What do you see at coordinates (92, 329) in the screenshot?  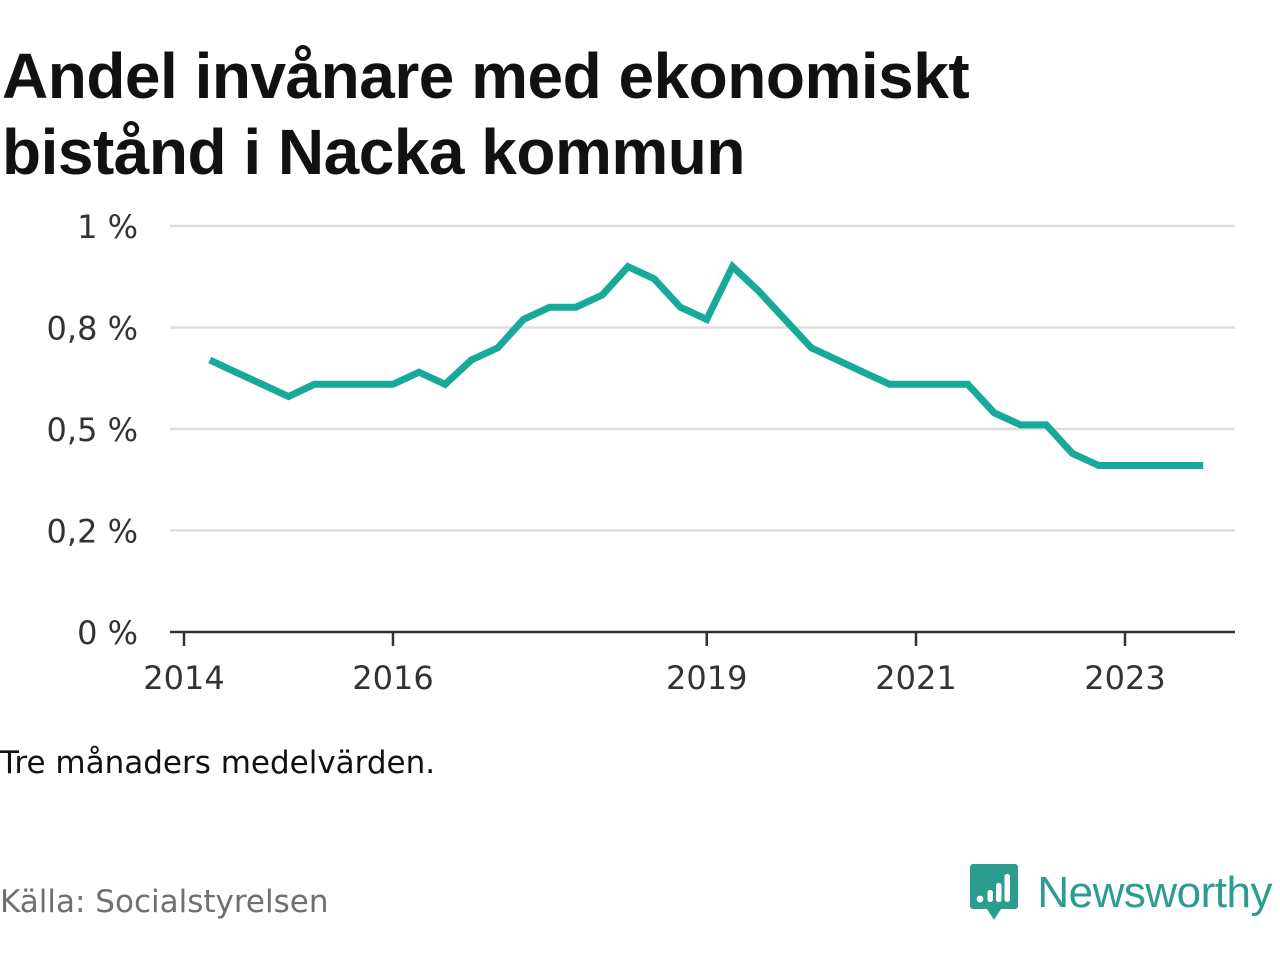 I see `y-tick-label: 0,8 %` at bounding box center [92, 329].